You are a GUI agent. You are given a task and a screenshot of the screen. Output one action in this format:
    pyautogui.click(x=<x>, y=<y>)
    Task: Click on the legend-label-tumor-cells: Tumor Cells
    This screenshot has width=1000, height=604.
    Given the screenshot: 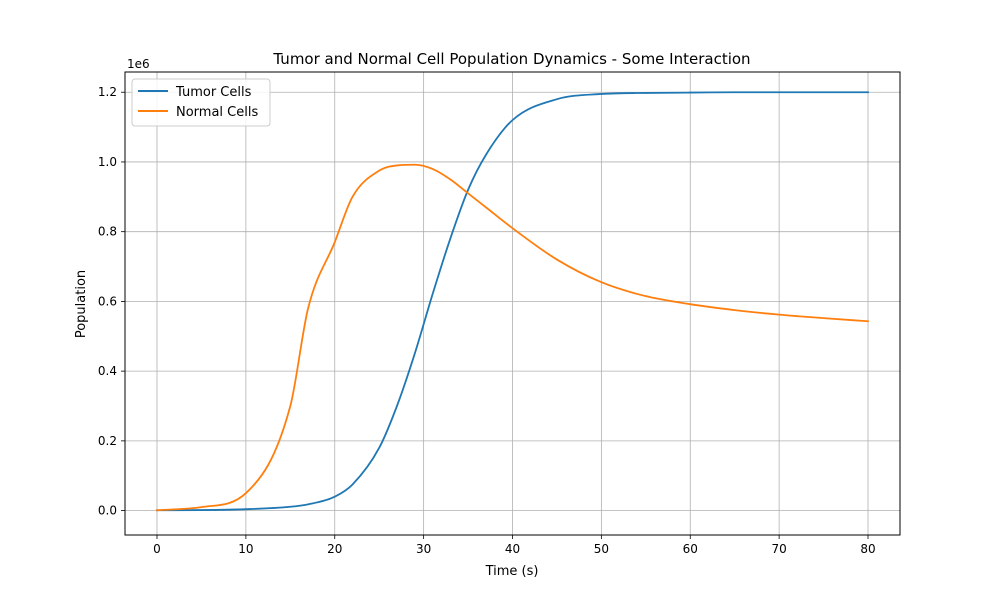 What is the action you would take?
    pyautogui.click(x=213, y=92)
    